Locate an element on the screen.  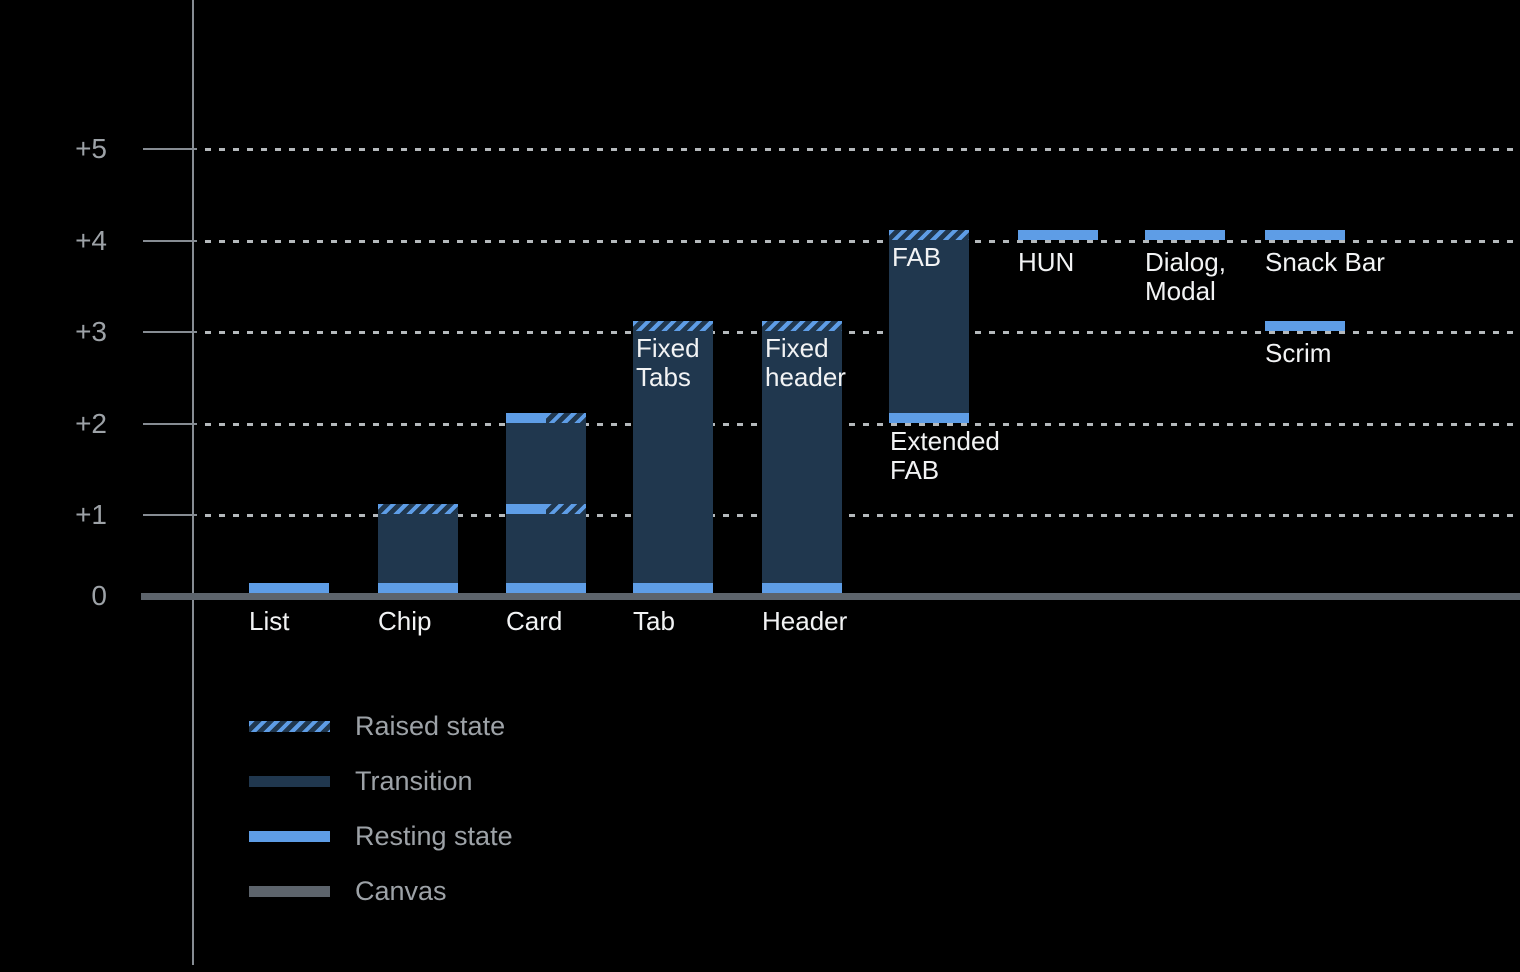
fab-label: FAB is located at coordinates (916, 257).